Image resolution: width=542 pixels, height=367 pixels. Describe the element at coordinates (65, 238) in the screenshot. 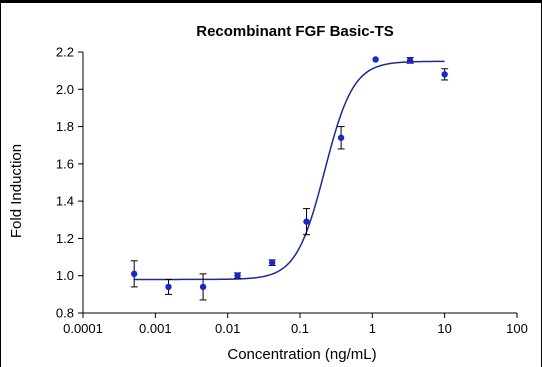

I see `y-tick-label: 1.2` at that location.